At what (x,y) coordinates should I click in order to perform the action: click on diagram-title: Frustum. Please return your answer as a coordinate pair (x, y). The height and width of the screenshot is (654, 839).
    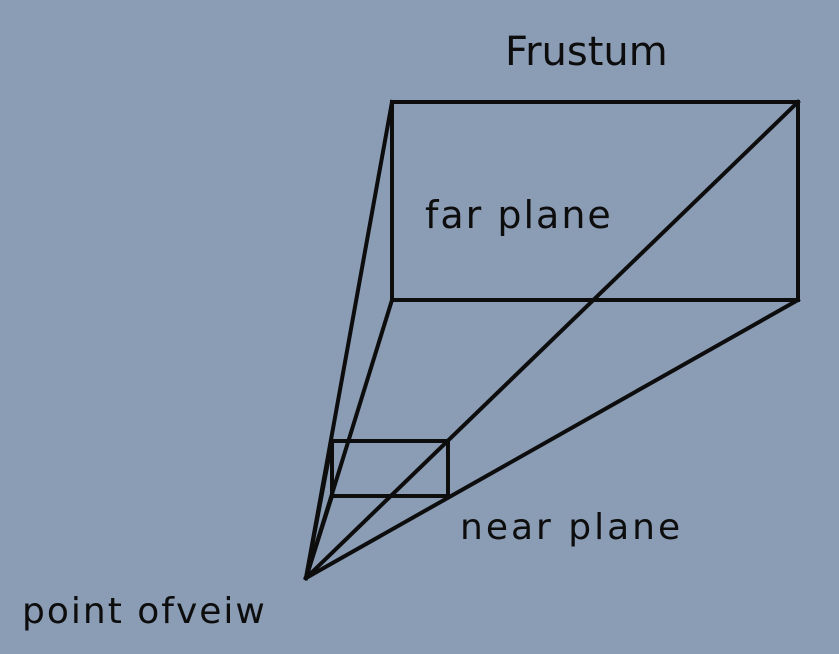
    Looking at the image, I should click on (586, 52).